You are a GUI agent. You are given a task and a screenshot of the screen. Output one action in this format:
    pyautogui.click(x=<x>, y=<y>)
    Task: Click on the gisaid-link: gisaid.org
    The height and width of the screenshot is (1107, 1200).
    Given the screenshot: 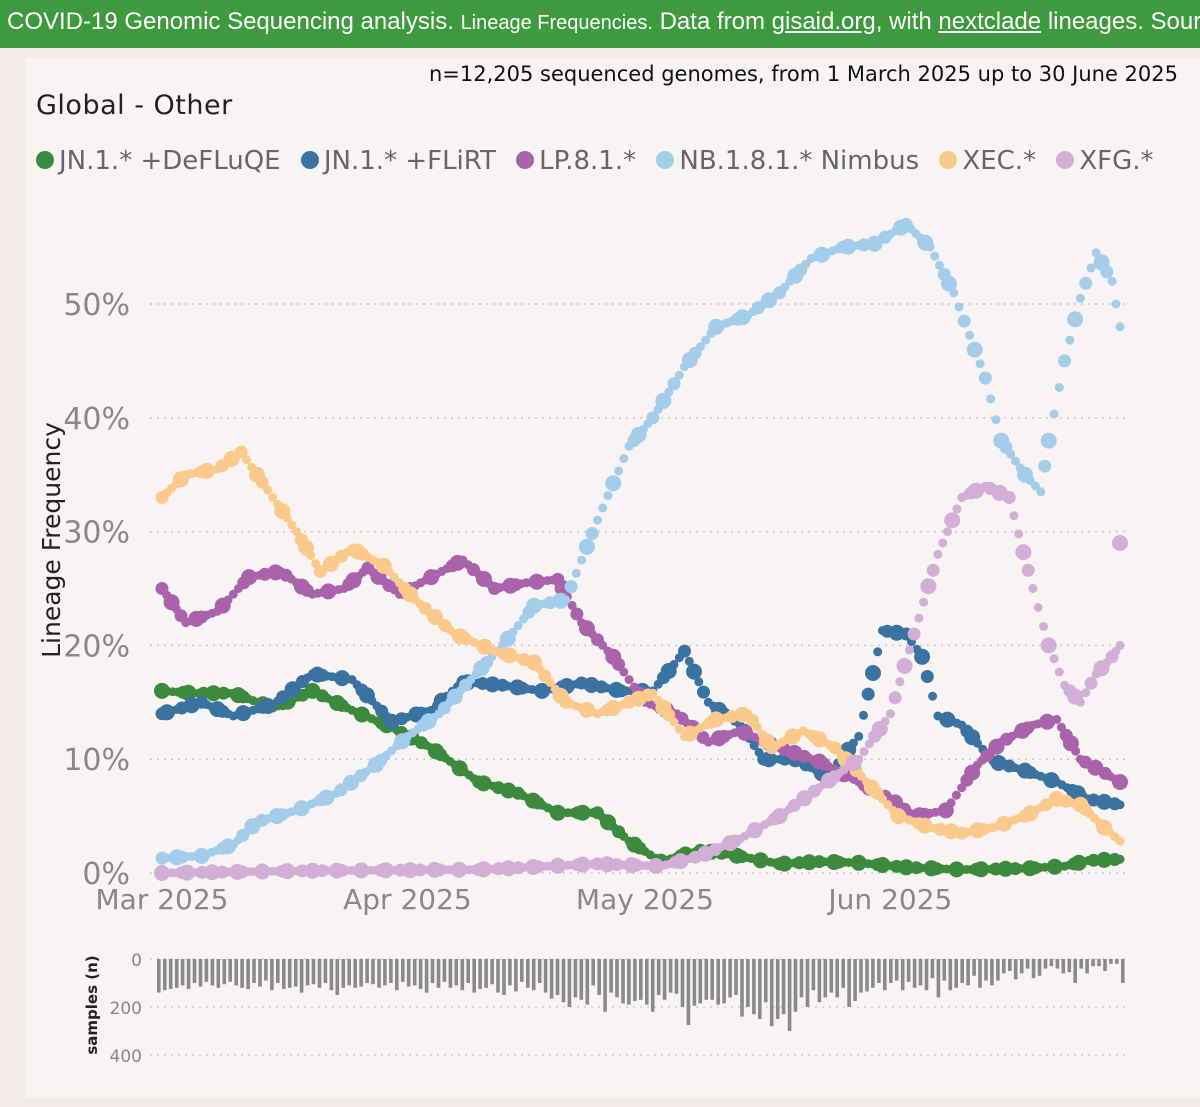 What is the action you would take?
    pyautogui.click(x=823, y=21)
    